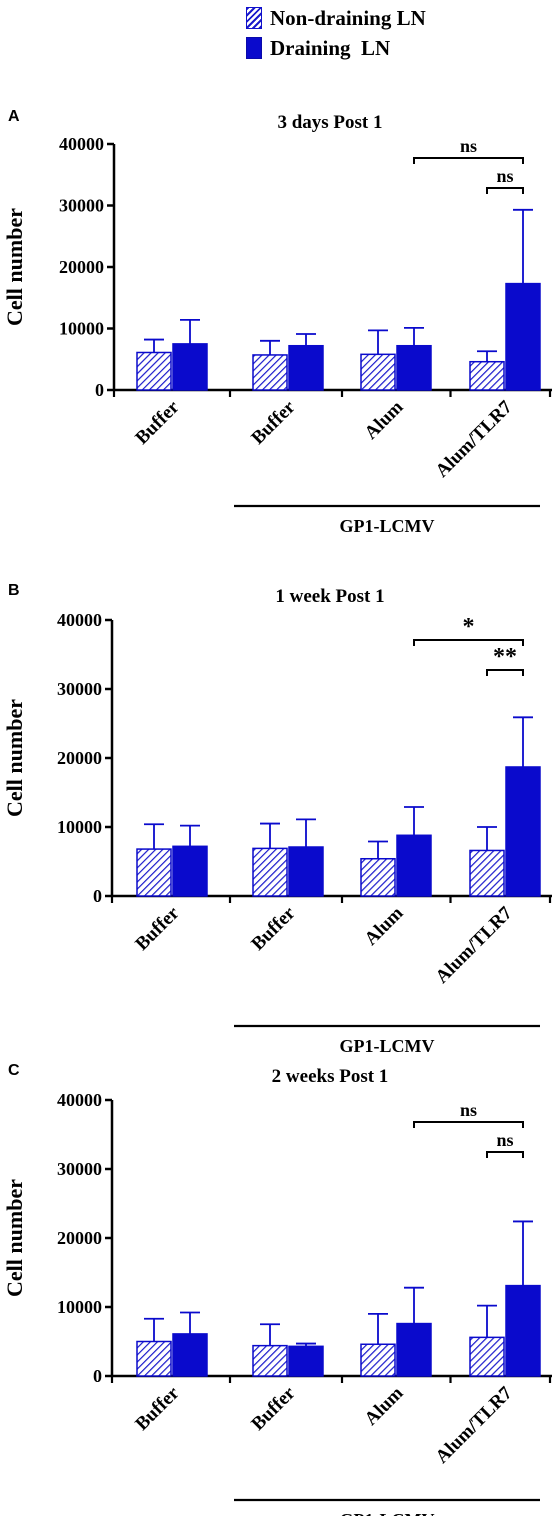 The image size is (560, 1516). I want to click on panel-letter-a: A, so click(14, 116).